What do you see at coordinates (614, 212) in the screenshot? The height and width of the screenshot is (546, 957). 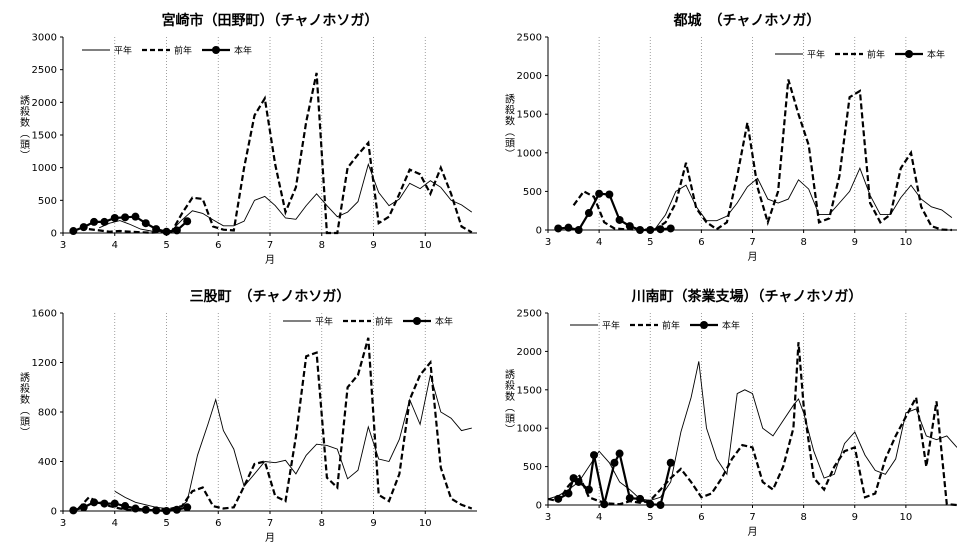 I see `series-line-marker` at bounding box center [614, 212].